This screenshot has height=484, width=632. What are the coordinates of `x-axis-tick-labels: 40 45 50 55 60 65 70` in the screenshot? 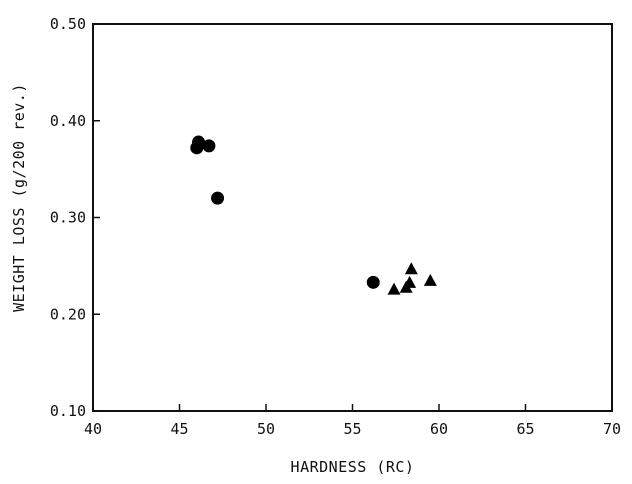 It's located at (352, 429).